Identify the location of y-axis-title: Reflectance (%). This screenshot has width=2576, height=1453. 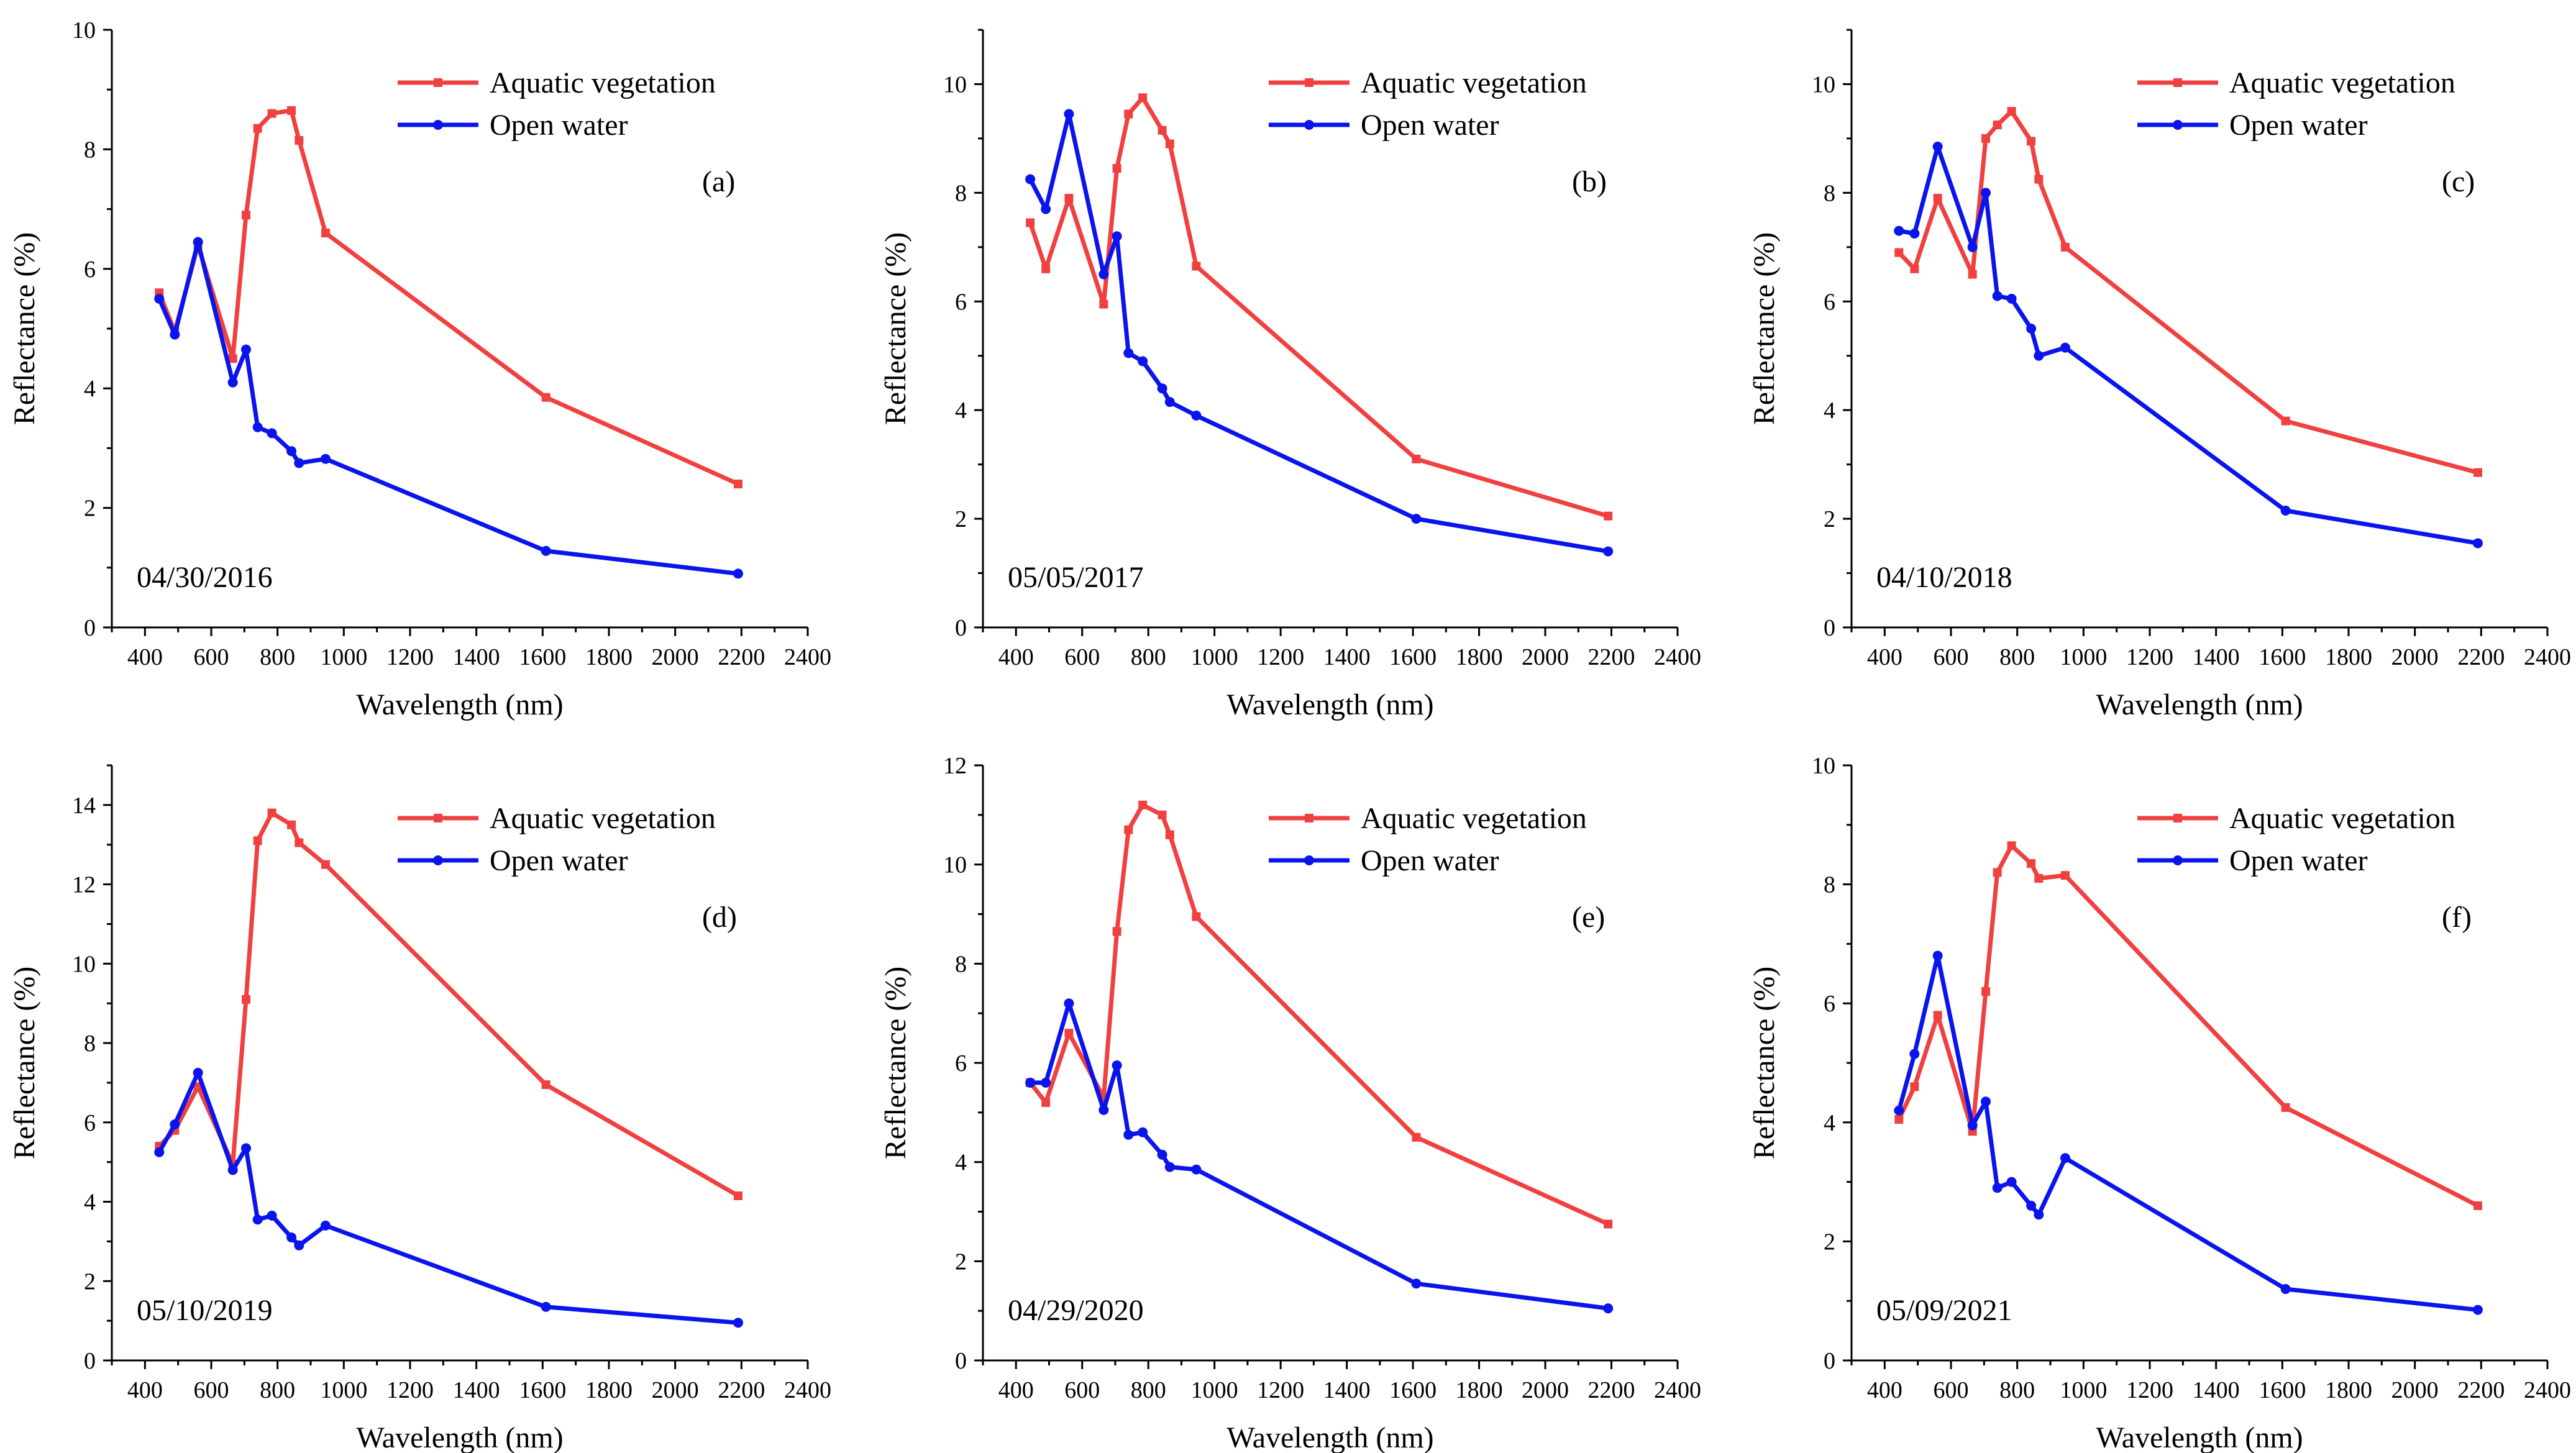
(895, 1063).